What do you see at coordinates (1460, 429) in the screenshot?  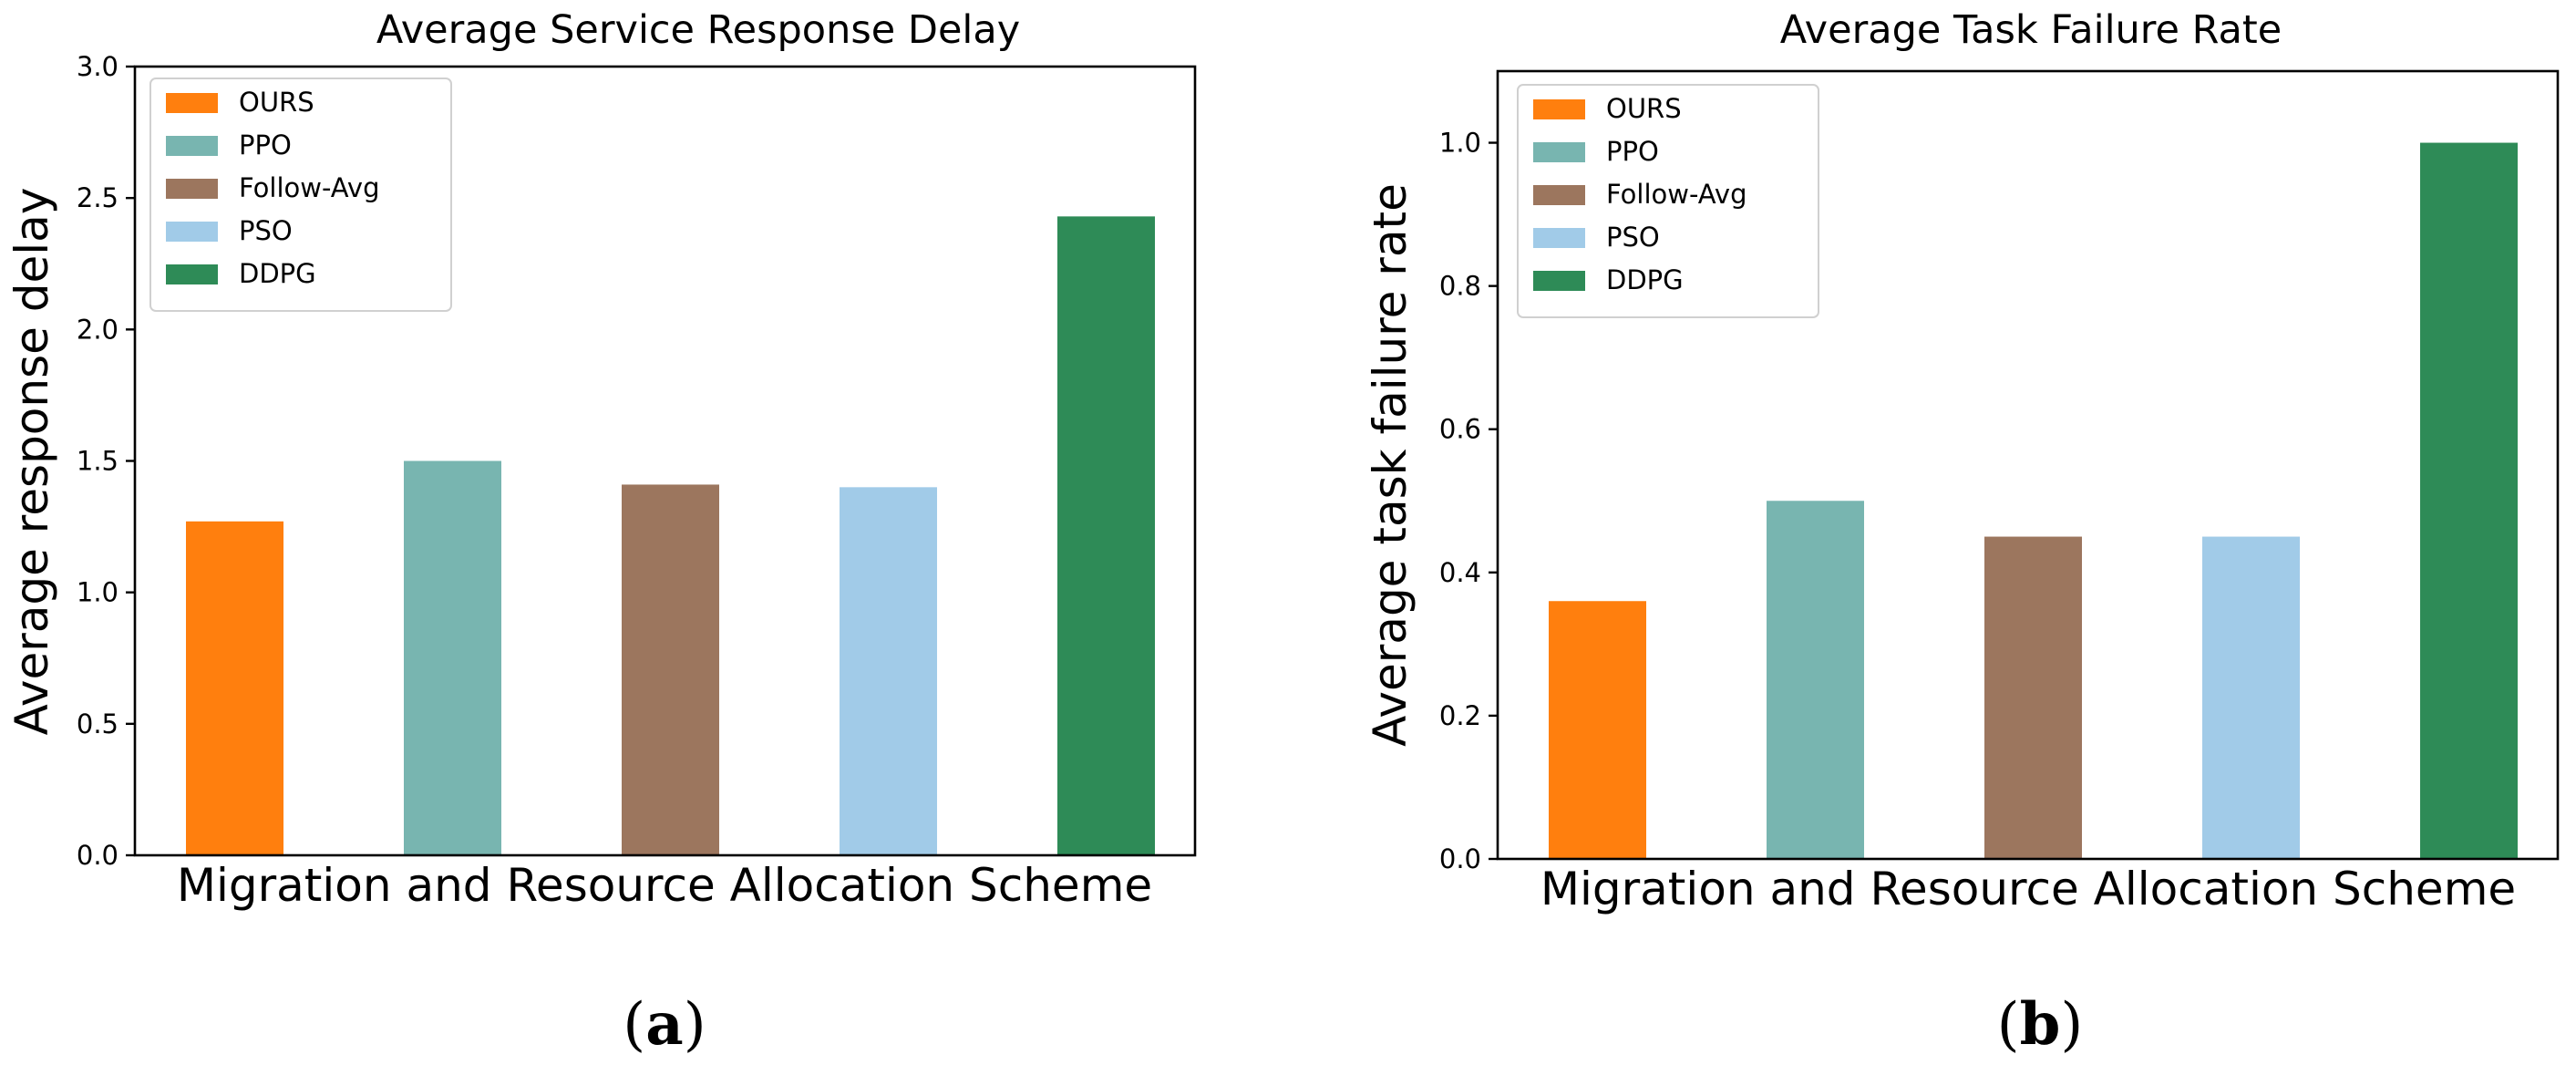 I see `y-tick-label: 0.6` at bounding box center [1460, 429].